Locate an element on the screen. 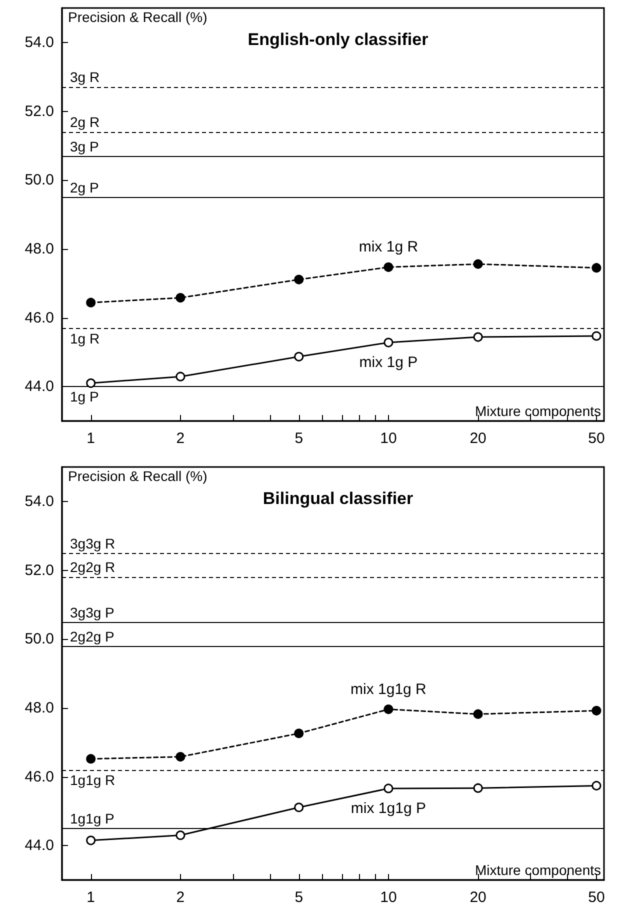  ref-line-label: 3g3g R is located at coordinates (93, 544).